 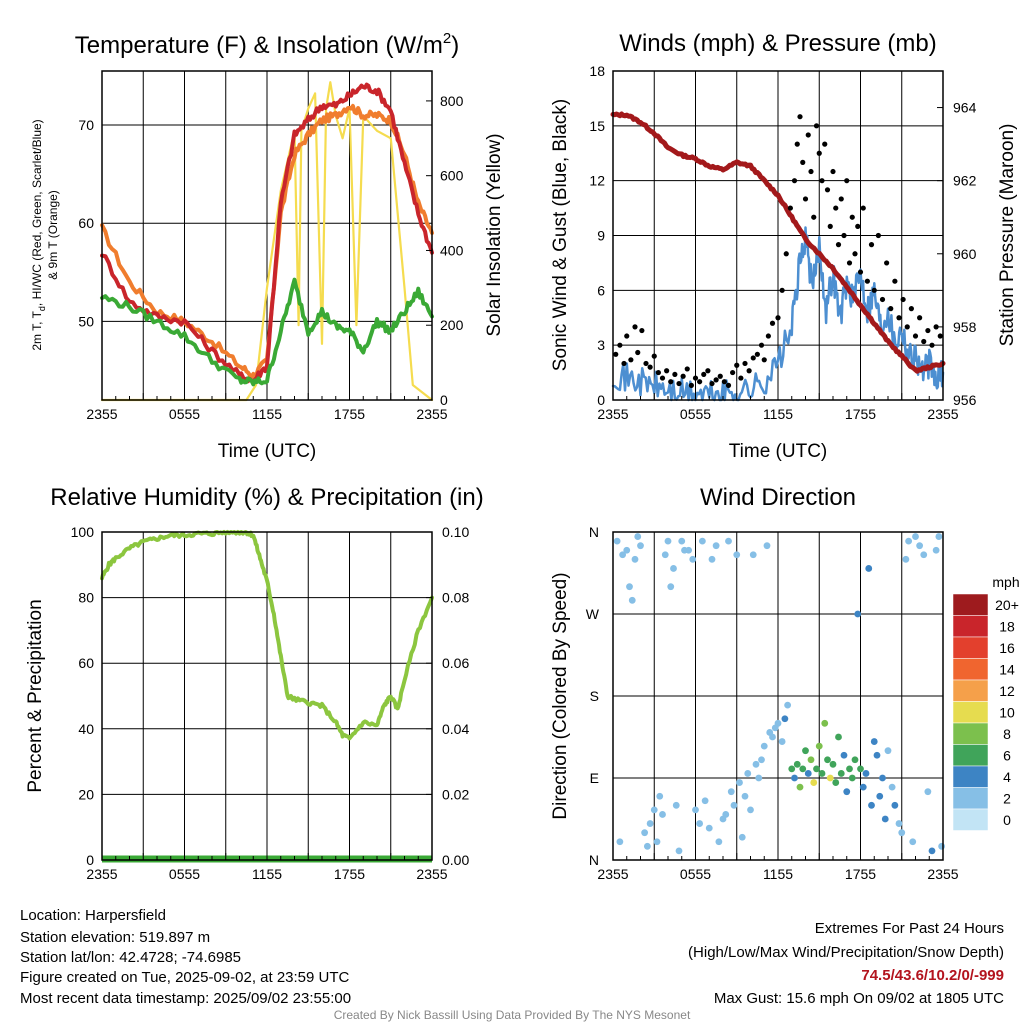 What do you see at coordinates (695, 414) in the screenshot?
I see `x-tick-label: 0555` at bounding box center [695, 414].